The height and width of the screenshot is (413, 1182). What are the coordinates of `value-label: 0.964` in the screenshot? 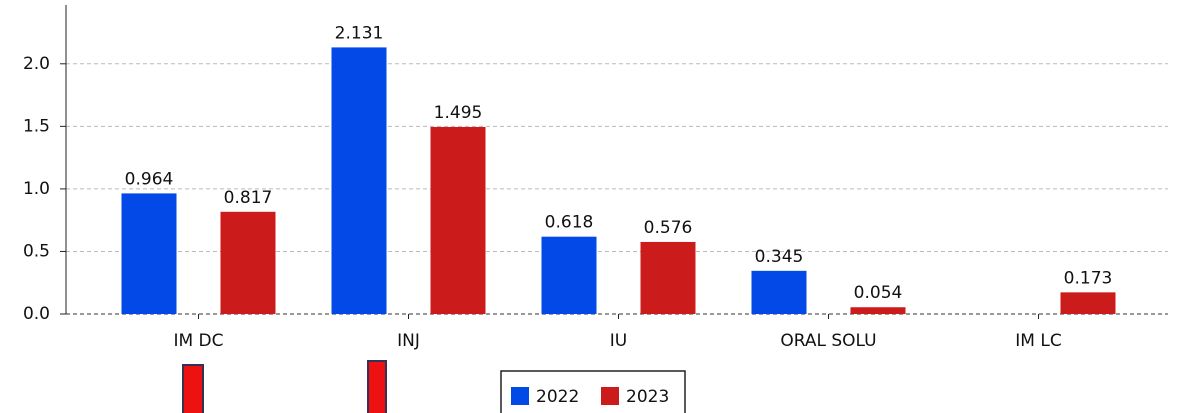 It's located at (149, 179).